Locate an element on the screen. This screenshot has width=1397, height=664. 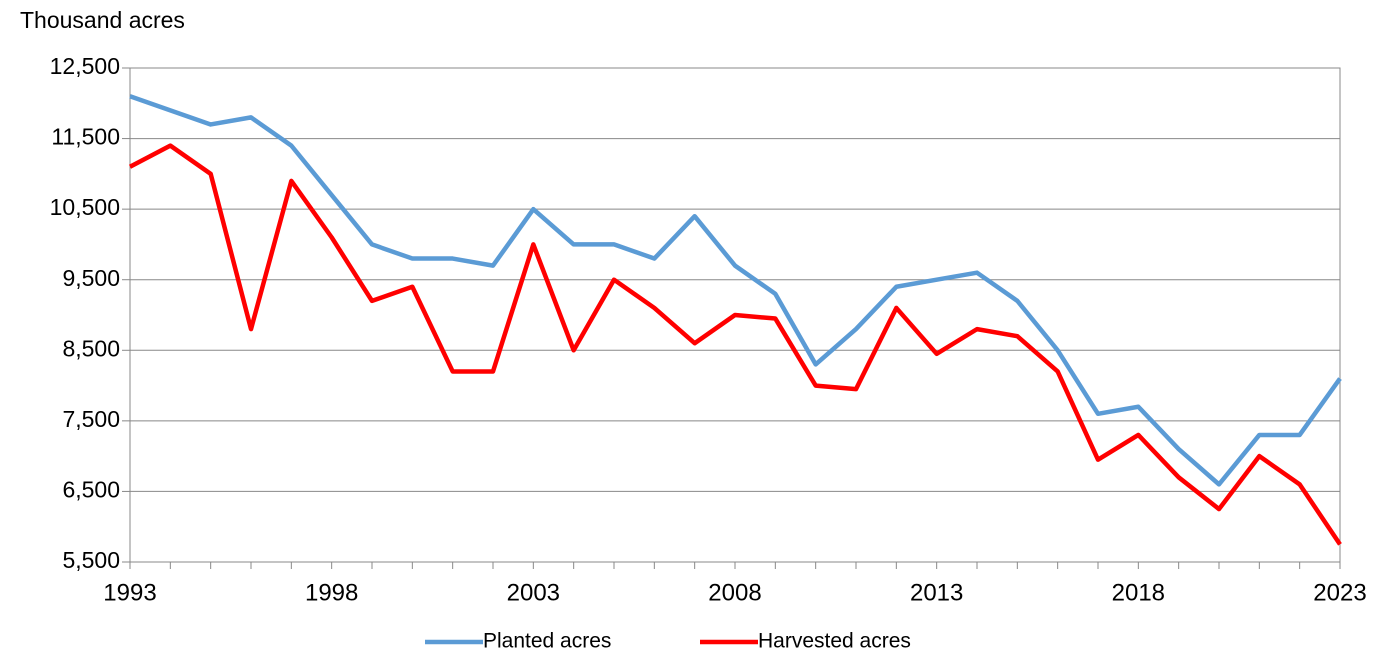
y-tick-label: 11,500 is located at coordinates (85, 137).